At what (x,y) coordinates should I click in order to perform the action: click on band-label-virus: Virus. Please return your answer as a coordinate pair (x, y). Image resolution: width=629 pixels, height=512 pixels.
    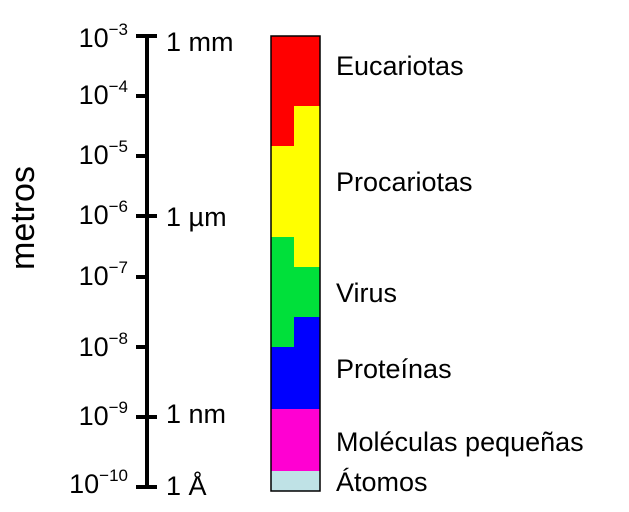
    Looking at the image, I should click on (366, 293).